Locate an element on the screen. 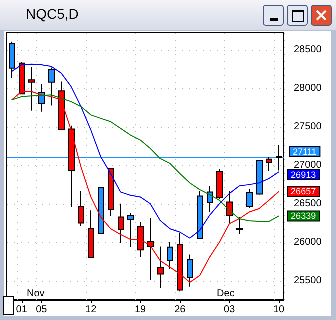 The height and width of the screenshot is (320, 336). x-tick-label: 03 is located at coordinates (230, 310).